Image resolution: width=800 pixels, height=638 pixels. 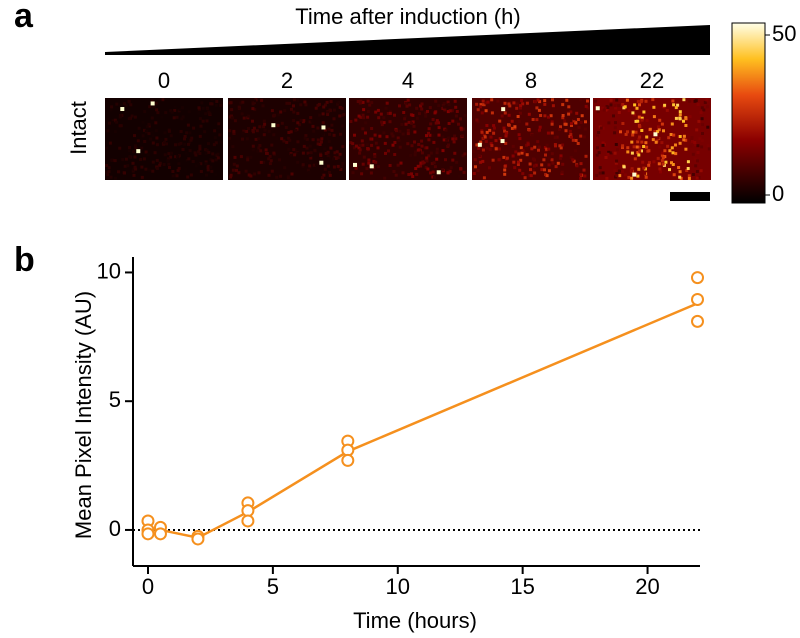 What do you see at coordinates (115, 399) in the screenshot?
I see `y-tick-label: 5` at bounding box center [115, 399].